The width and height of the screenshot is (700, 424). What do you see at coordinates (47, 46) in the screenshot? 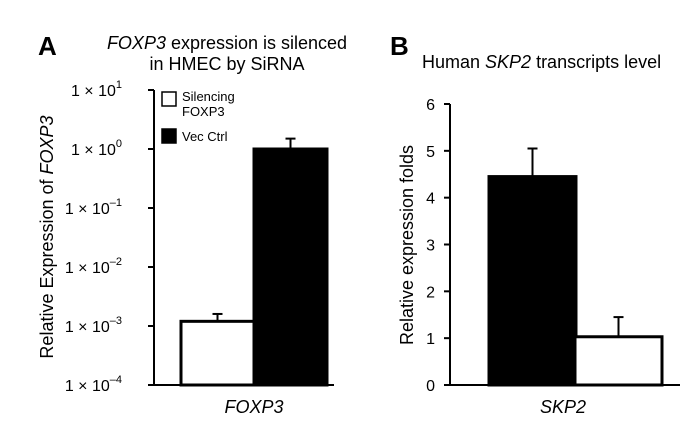
I see `panel-label-a: A` at bounding box center [47, 46].